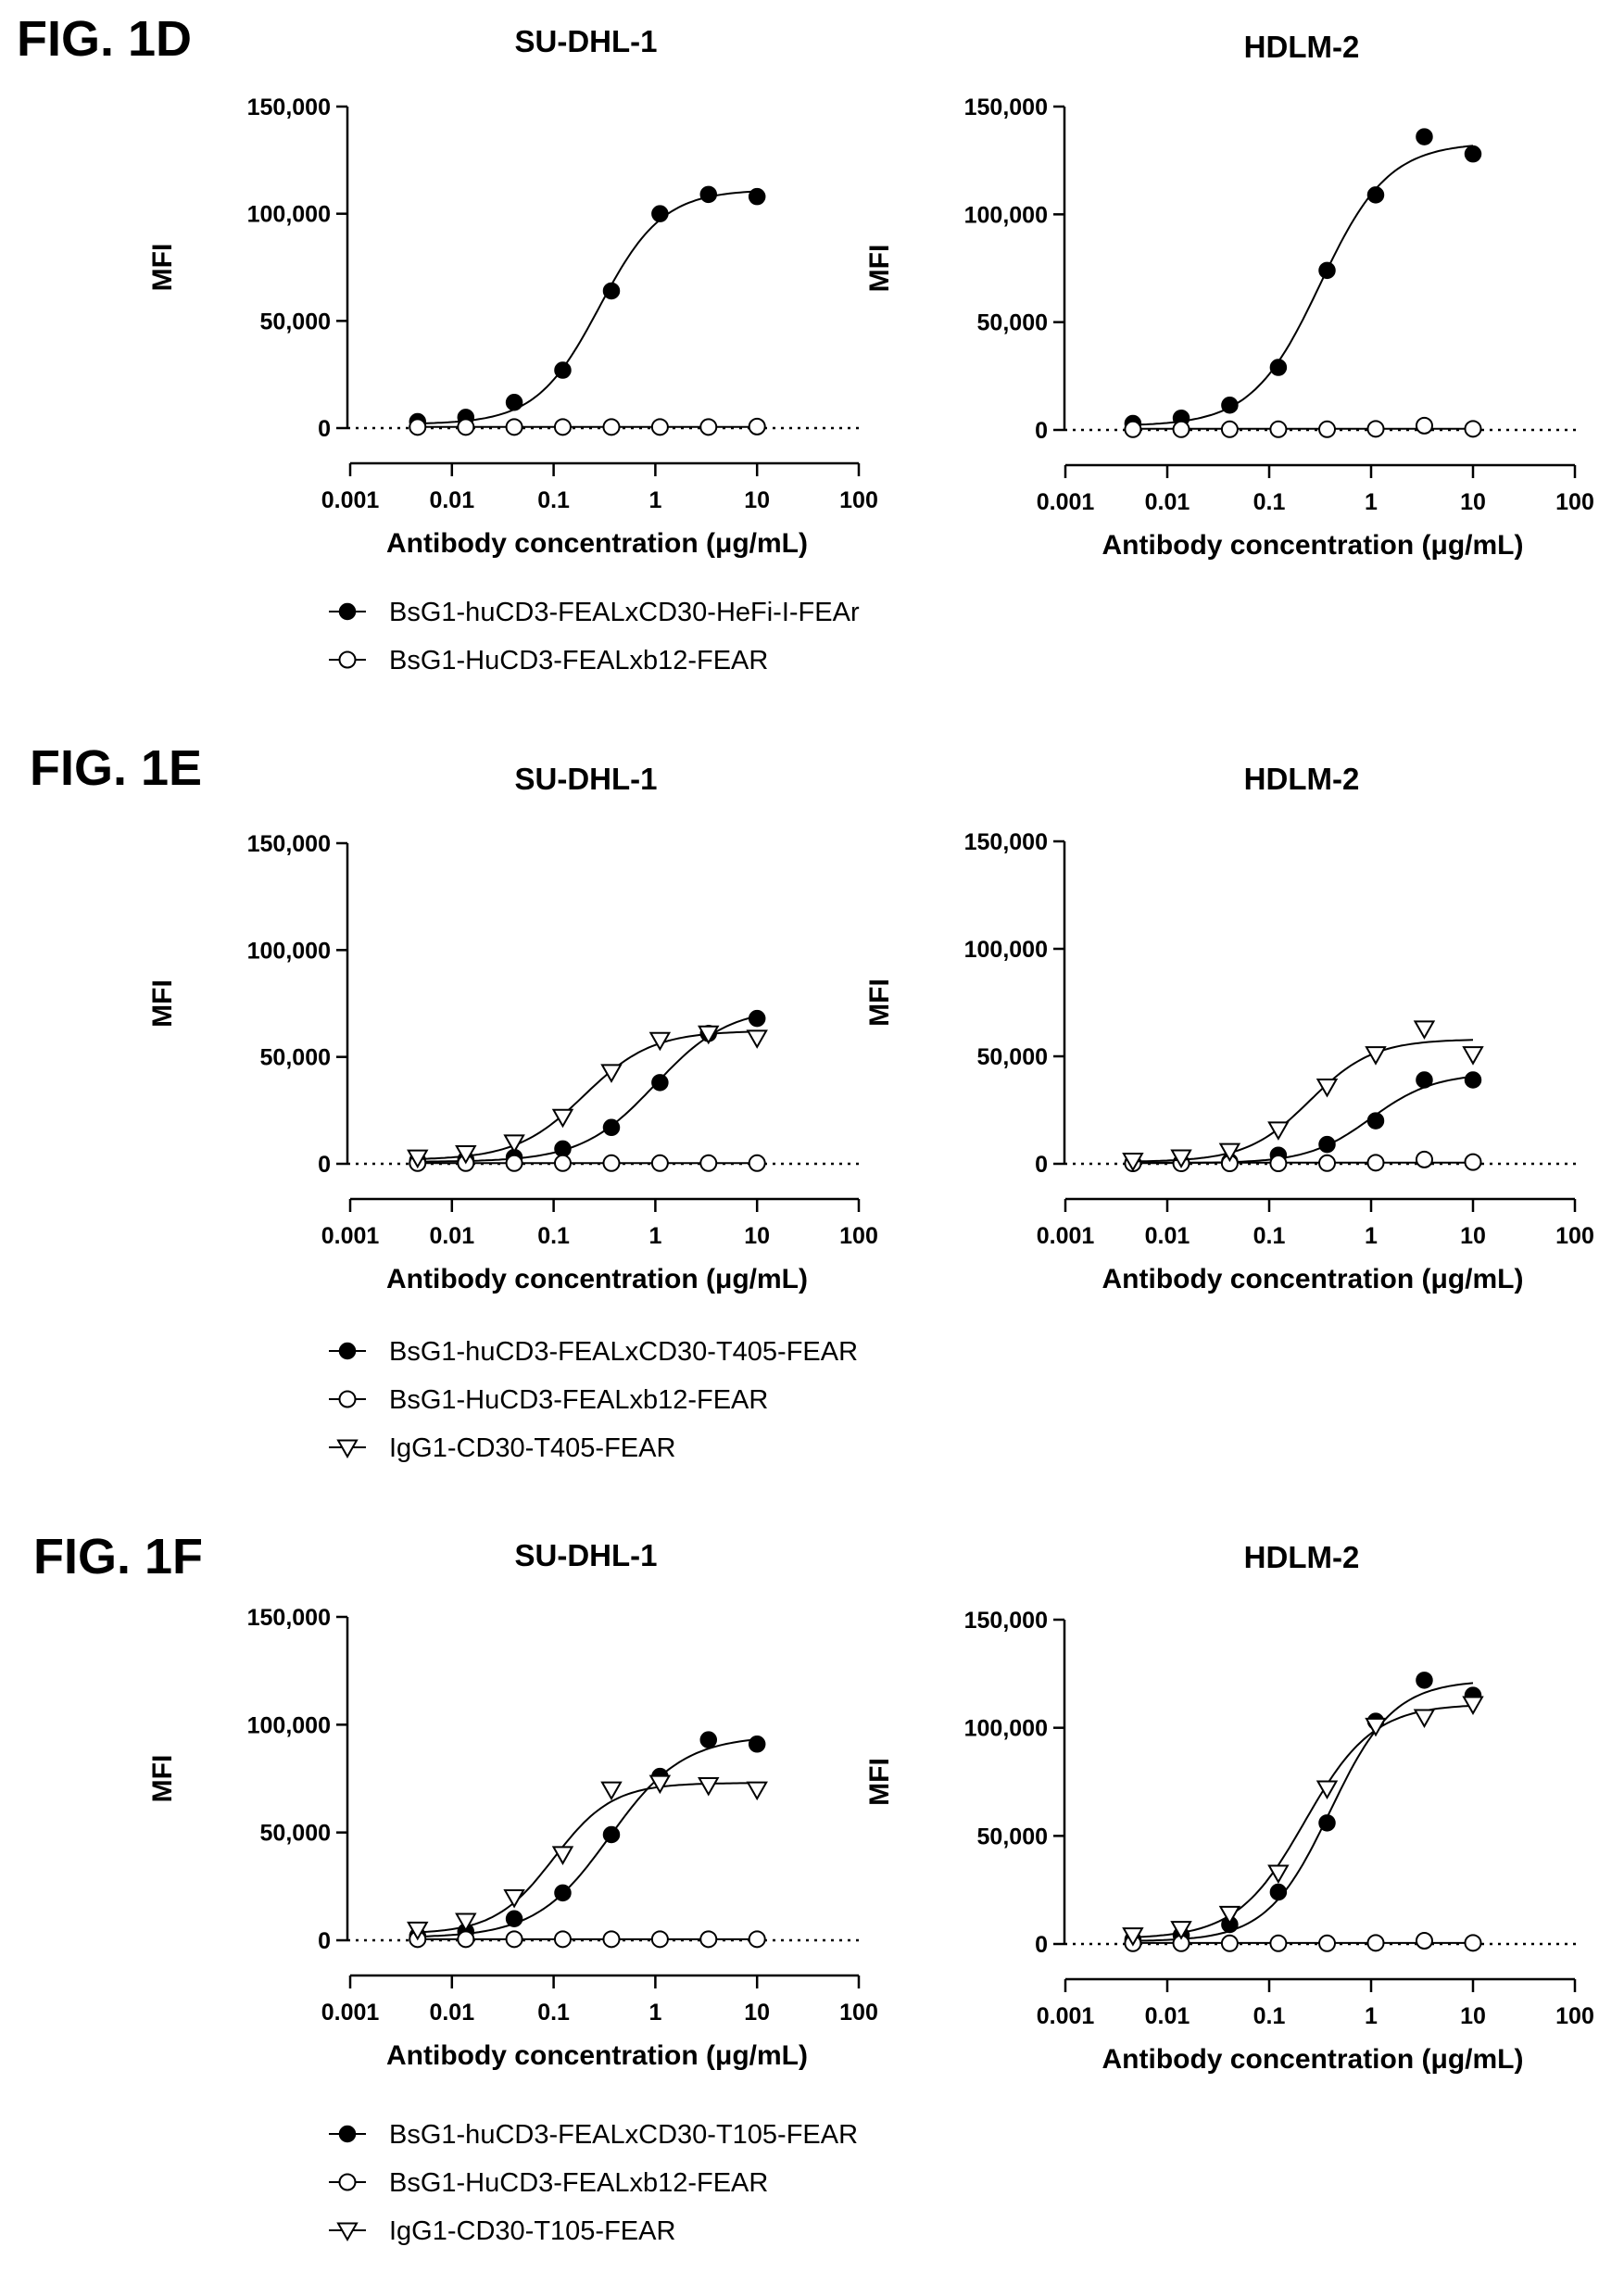  What do you see at coordinates (532, 1448) in the screenshot?
I see `legend-label: IgG1-CD30-T405-FEAR` at bounding box center [532, 1448].